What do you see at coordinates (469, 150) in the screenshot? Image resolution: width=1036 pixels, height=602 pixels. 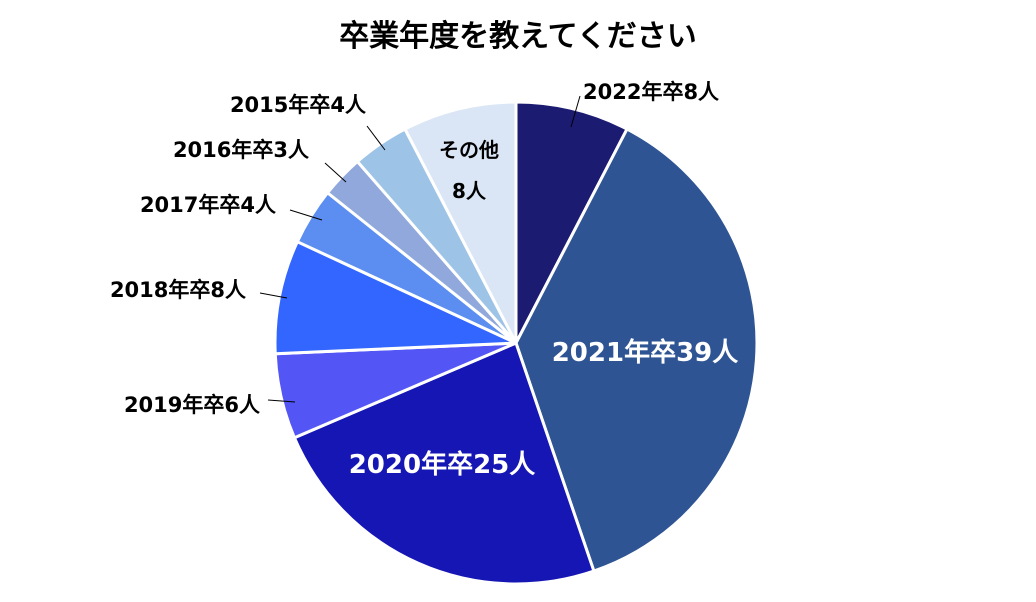 I see `slice-label-9: その他` at bounding box center [469, 150].